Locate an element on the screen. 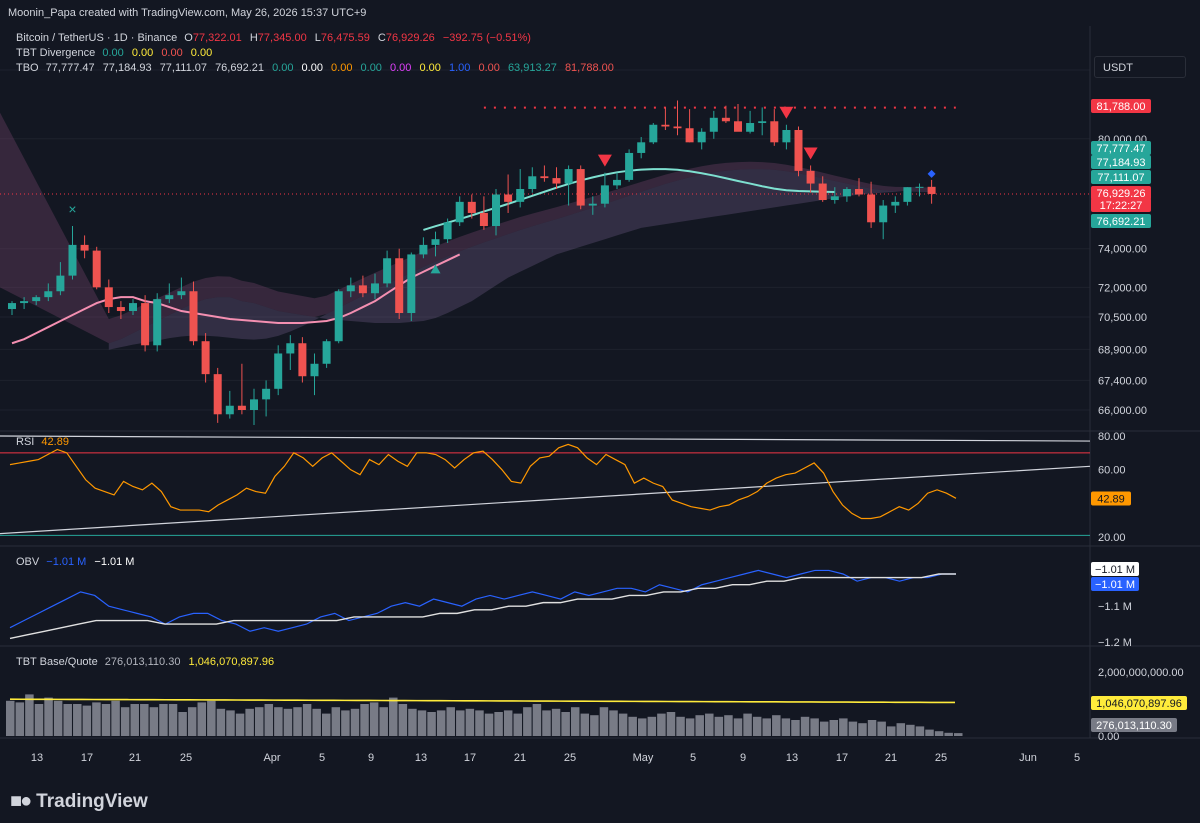 Image resolution: width=1200 pixels, height=823 pixels. time-axis: 13 17 21 25 Apr 5 9 13 17 21 25 May 5 9 13 17 21 25 Jun 5 is located at coordinates (555, 758).